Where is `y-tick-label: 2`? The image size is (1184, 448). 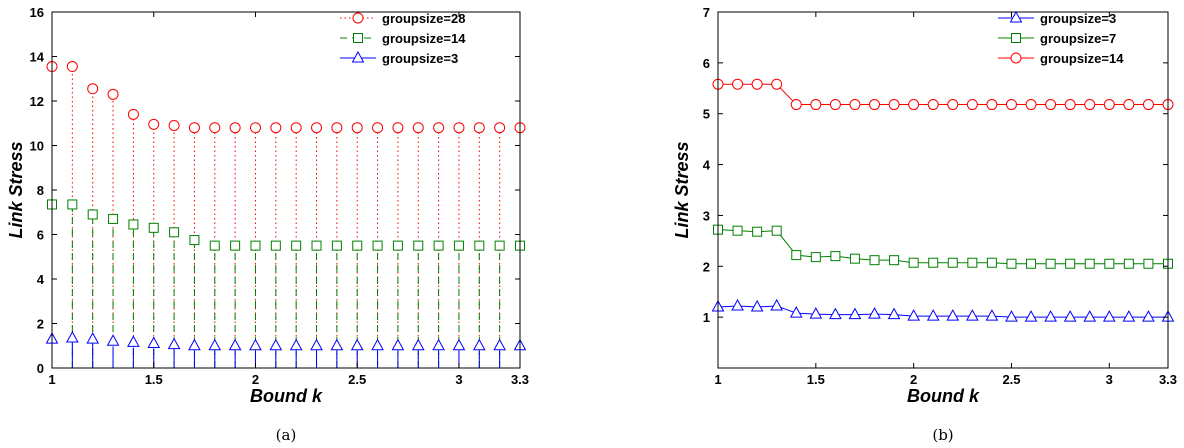 y-tick-label: 2 is located at coordinates (40, 324).